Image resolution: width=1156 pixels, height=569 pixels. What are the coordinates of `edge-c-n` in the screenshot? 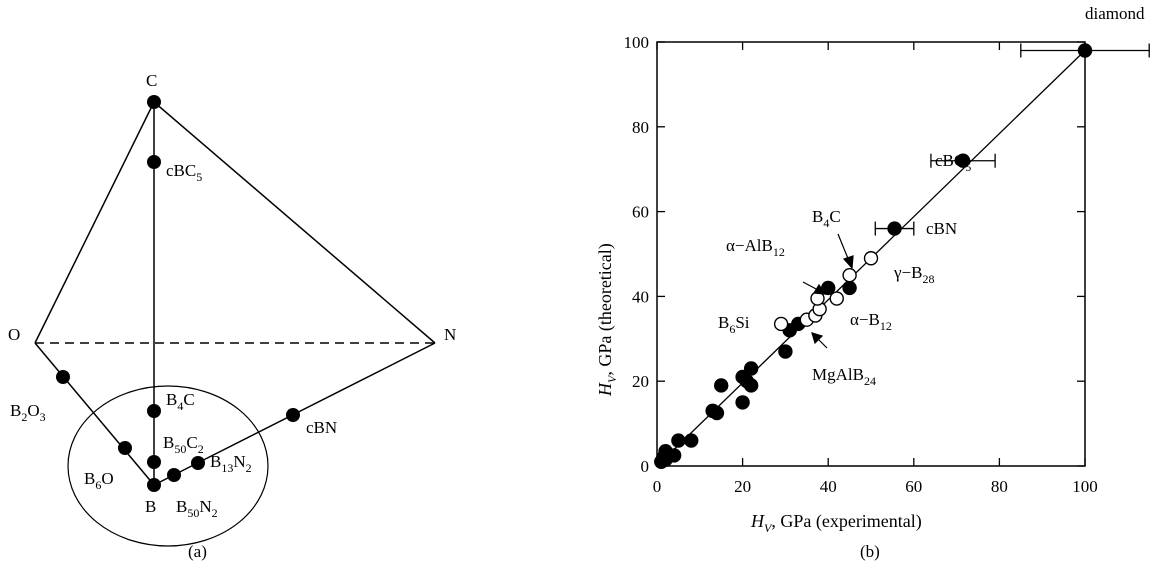 It's located at (294, 222).